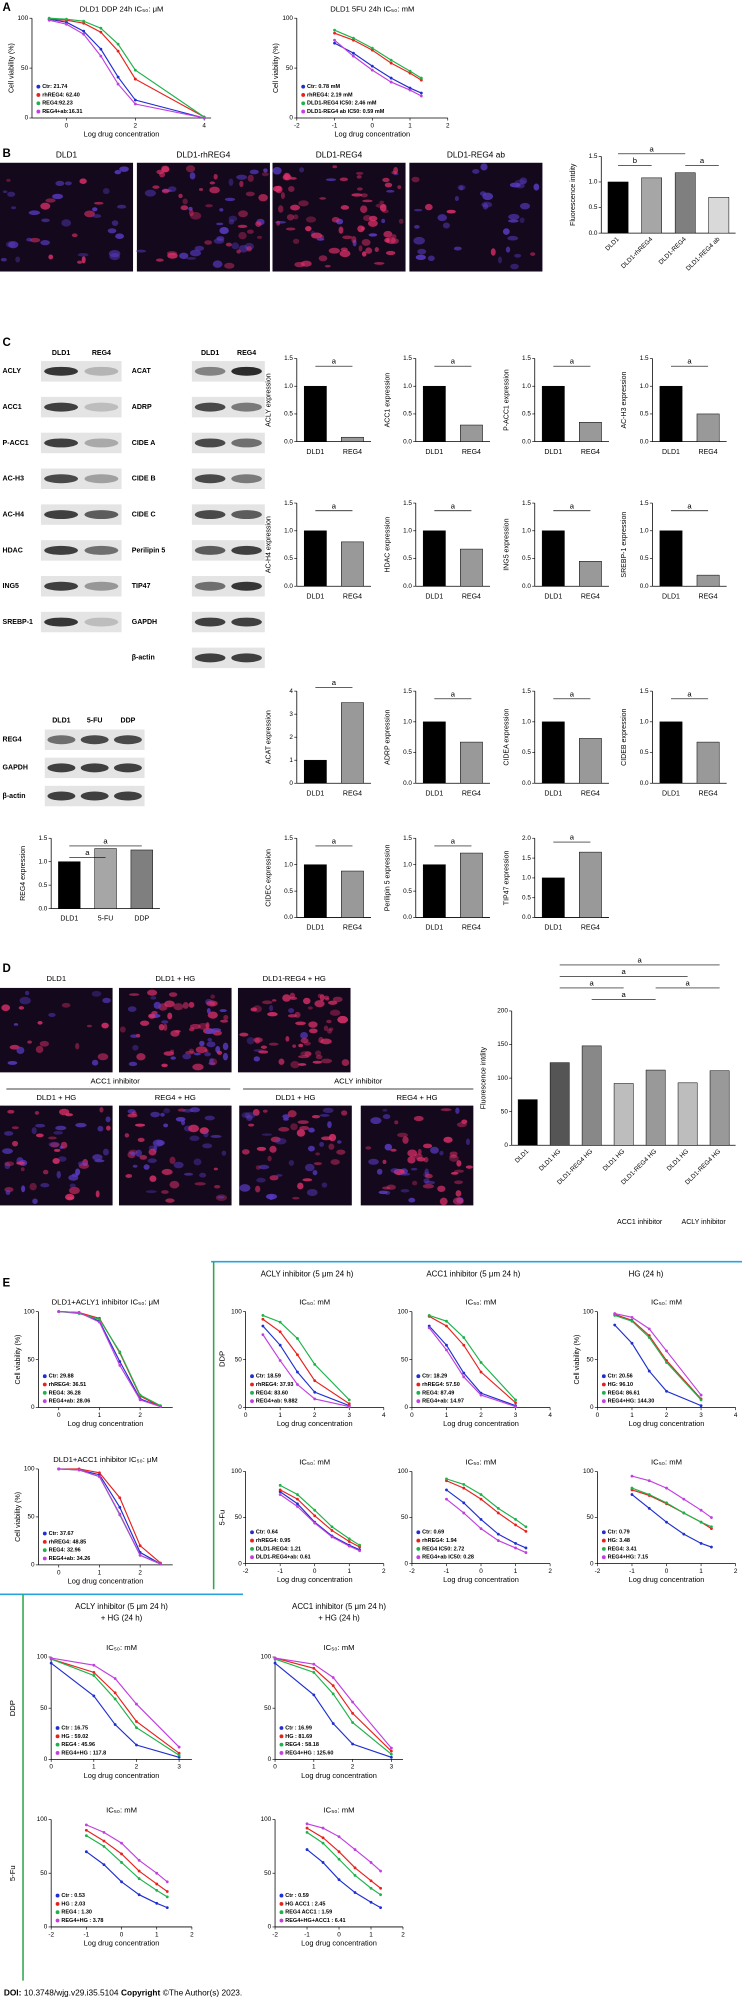 Image resolution: width=742 pixels, height=2004 pixels. I want to click on panel-letter: A, so click(7, 8).